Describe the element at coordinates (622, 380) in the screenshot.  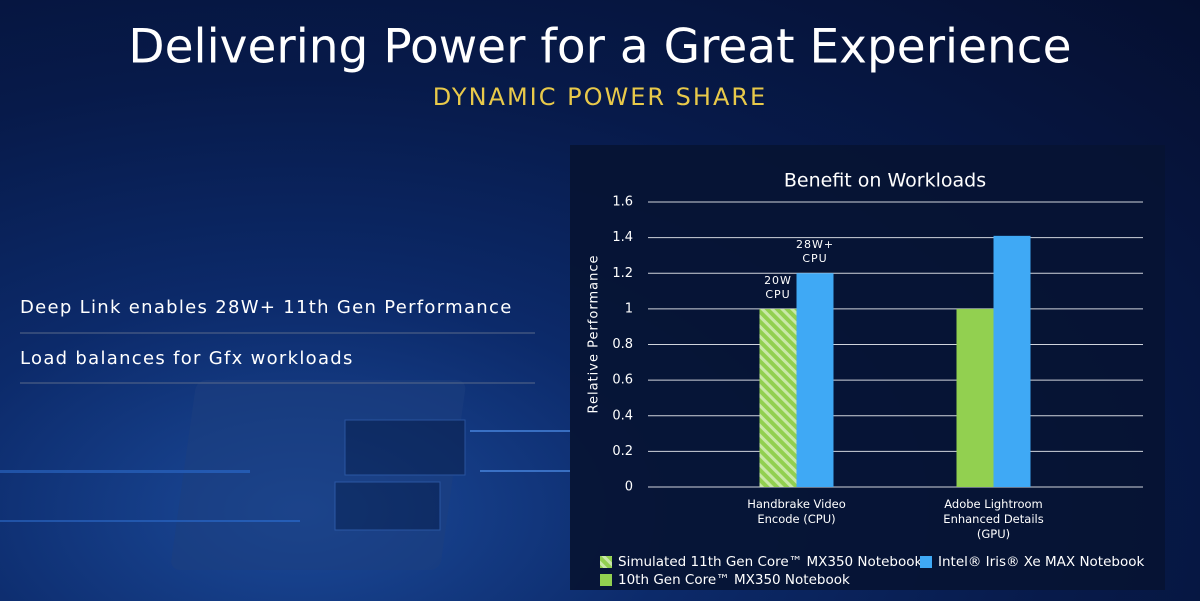
I see `y-tick-label: 0.6` at that location.